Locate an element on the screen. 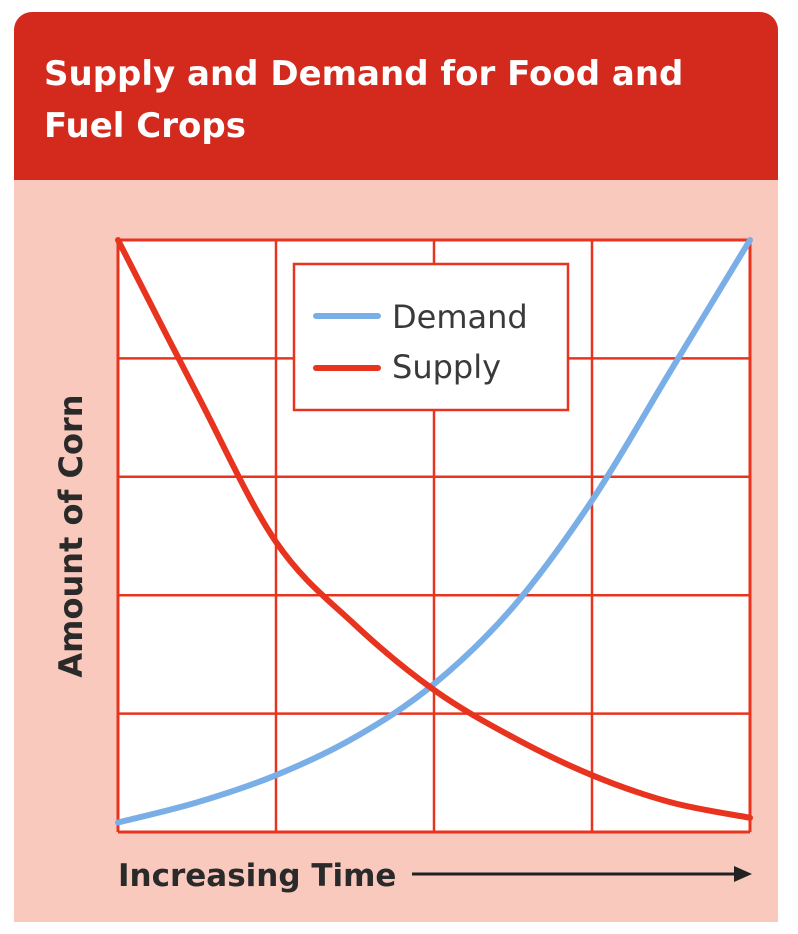  legend: Demand Supply is located at coordinates (431, 337).